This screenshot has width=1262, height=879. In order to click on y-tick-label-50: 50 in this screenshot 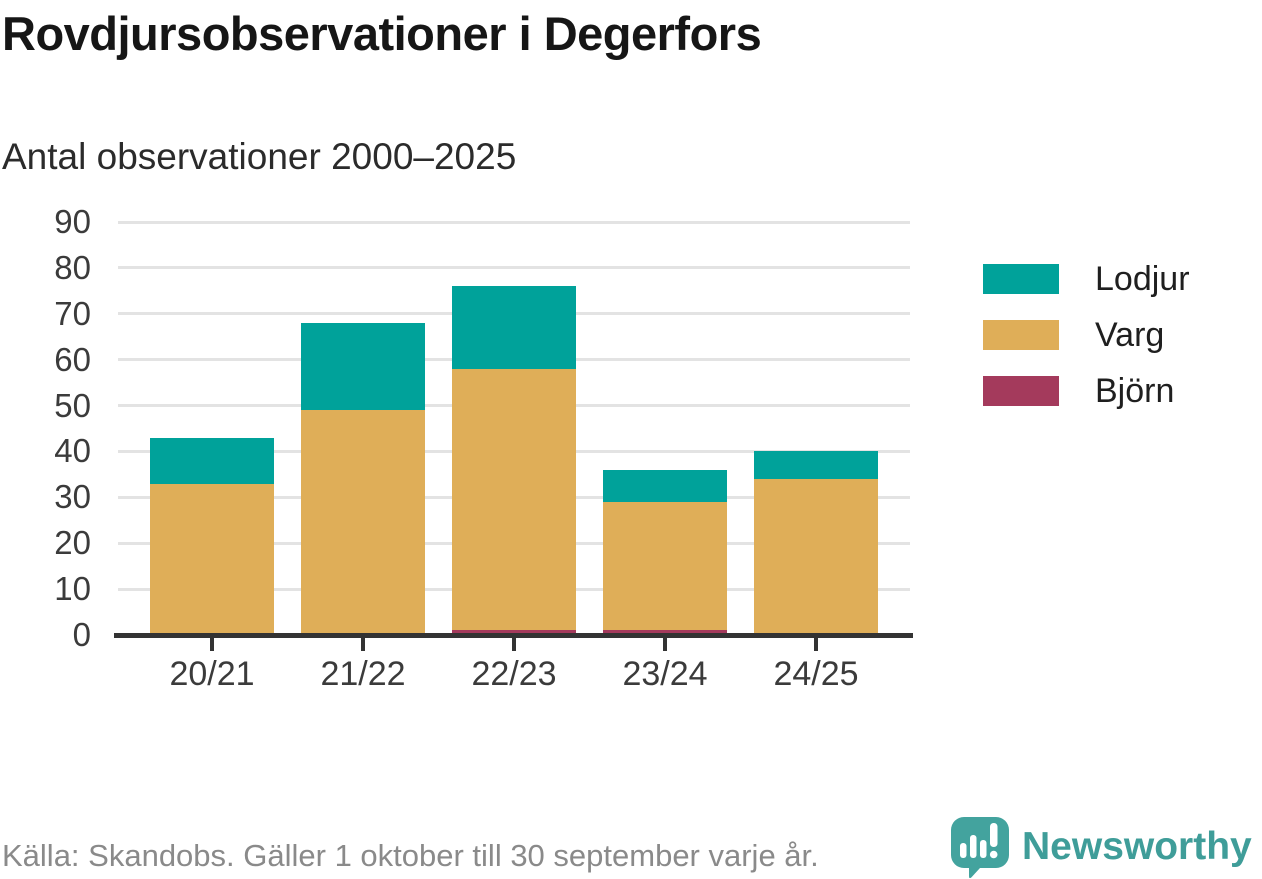, I will do `click(72, 405)`.